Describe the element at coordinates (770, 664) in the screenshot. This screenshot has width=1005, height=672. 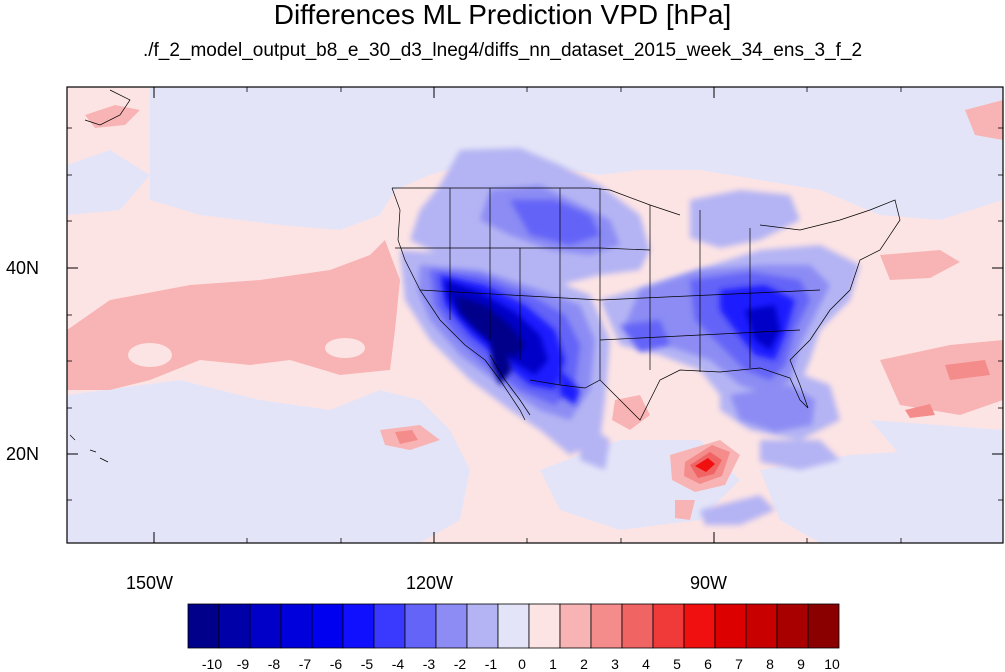
I see `colorbar-tick-label: 8` at that location.